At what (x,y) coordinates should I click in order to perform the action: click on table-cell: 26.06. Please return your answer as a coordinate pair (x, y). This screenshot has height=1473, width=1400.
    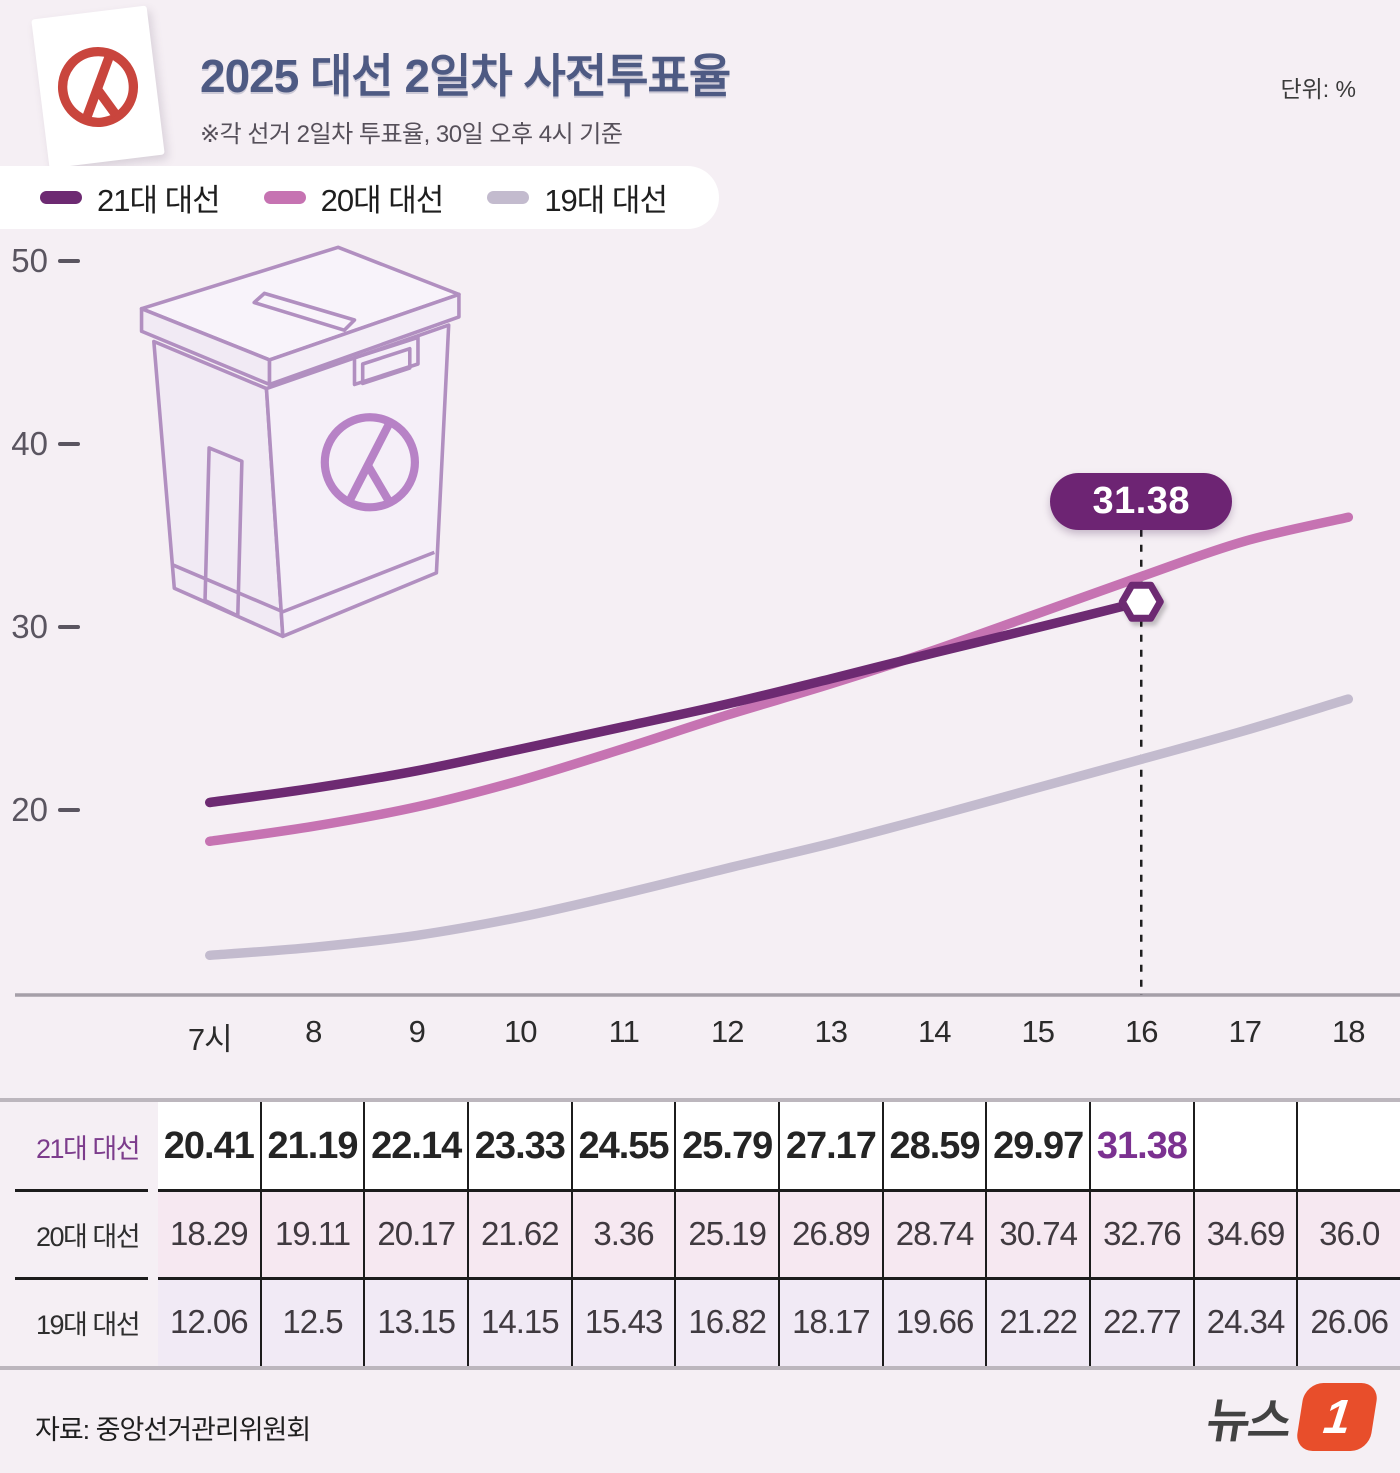
    Looking at the image, I should click on (1348, 1322).